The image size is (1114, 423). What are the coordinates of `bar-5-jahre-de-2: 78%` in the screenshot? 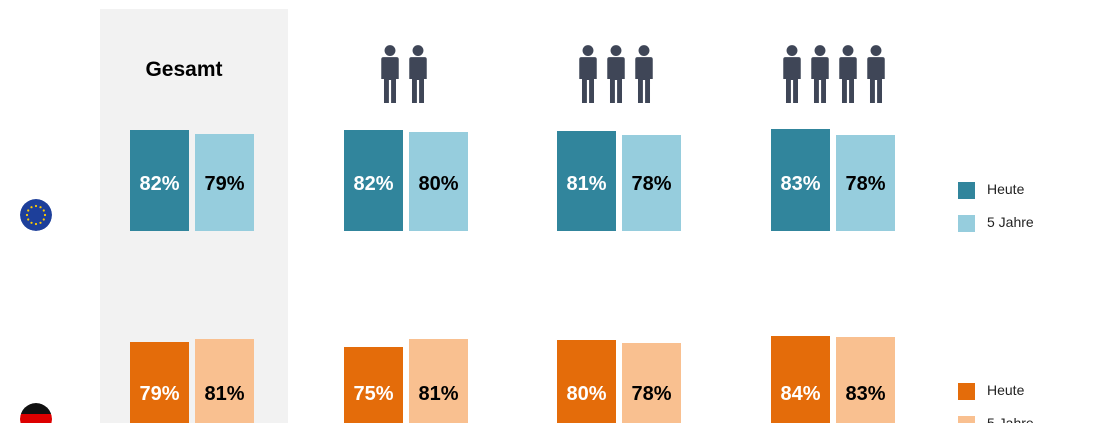 It's located at (651, 383).